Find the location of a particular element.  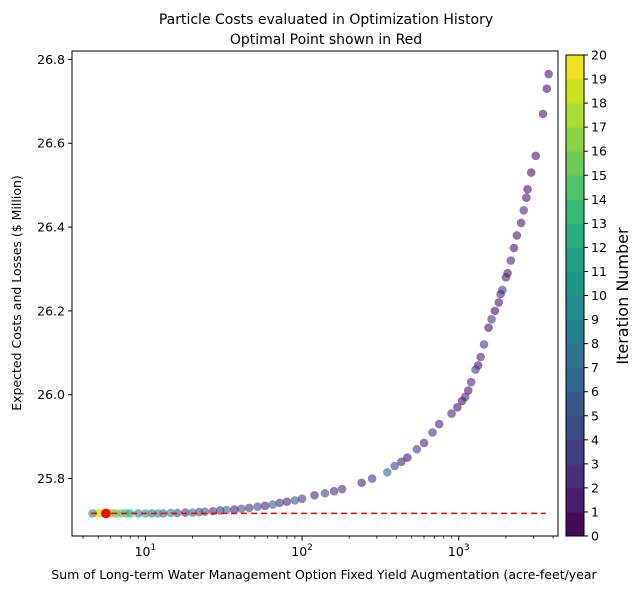

y-tick-label: 26.4 is located at coordinates (51, 227).